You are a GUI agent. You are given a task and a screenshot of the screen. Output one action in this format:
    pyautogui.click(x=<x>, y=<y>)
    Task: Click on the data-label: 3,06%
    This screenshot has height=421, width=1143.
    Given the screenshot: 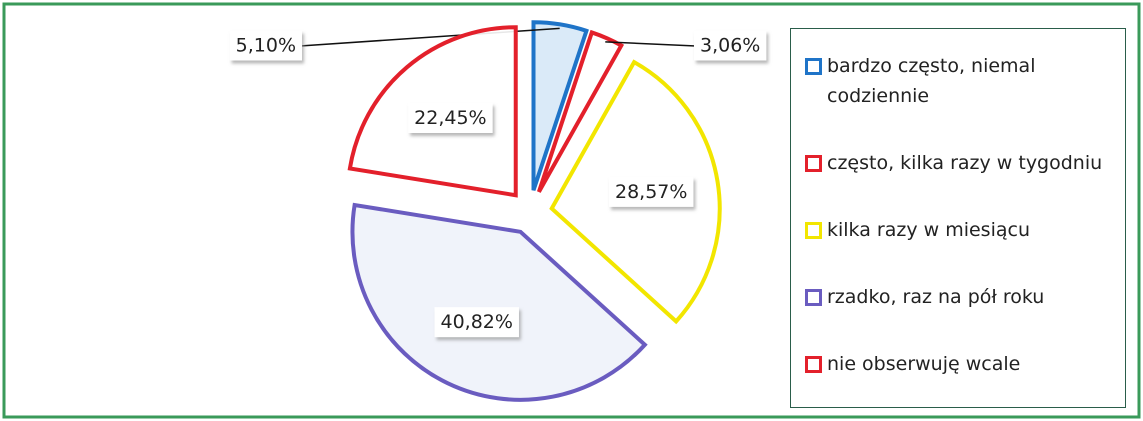 What is the action you would take?
    pyautogui.click(x=730, y=46)
    